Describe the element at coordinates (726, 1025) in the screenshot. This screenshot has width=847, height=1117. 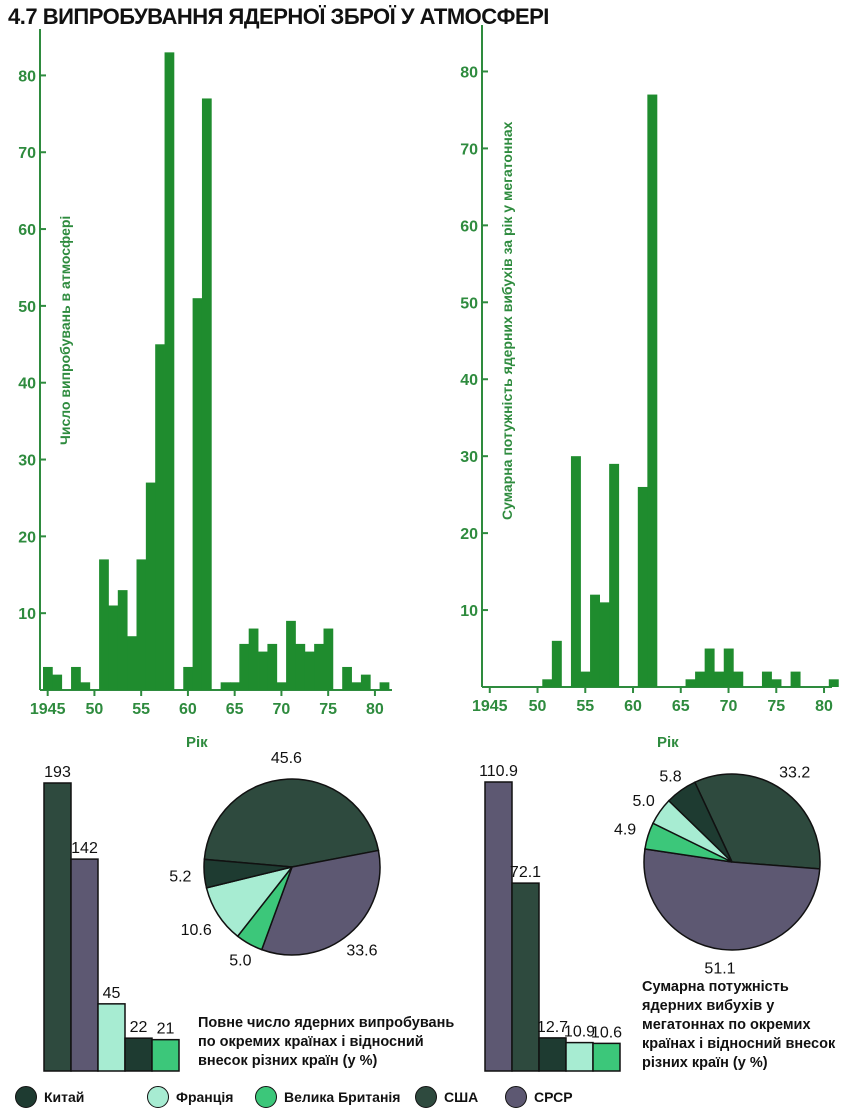
I see `yield-caption-line: мегатоннах по окремих` at that location.